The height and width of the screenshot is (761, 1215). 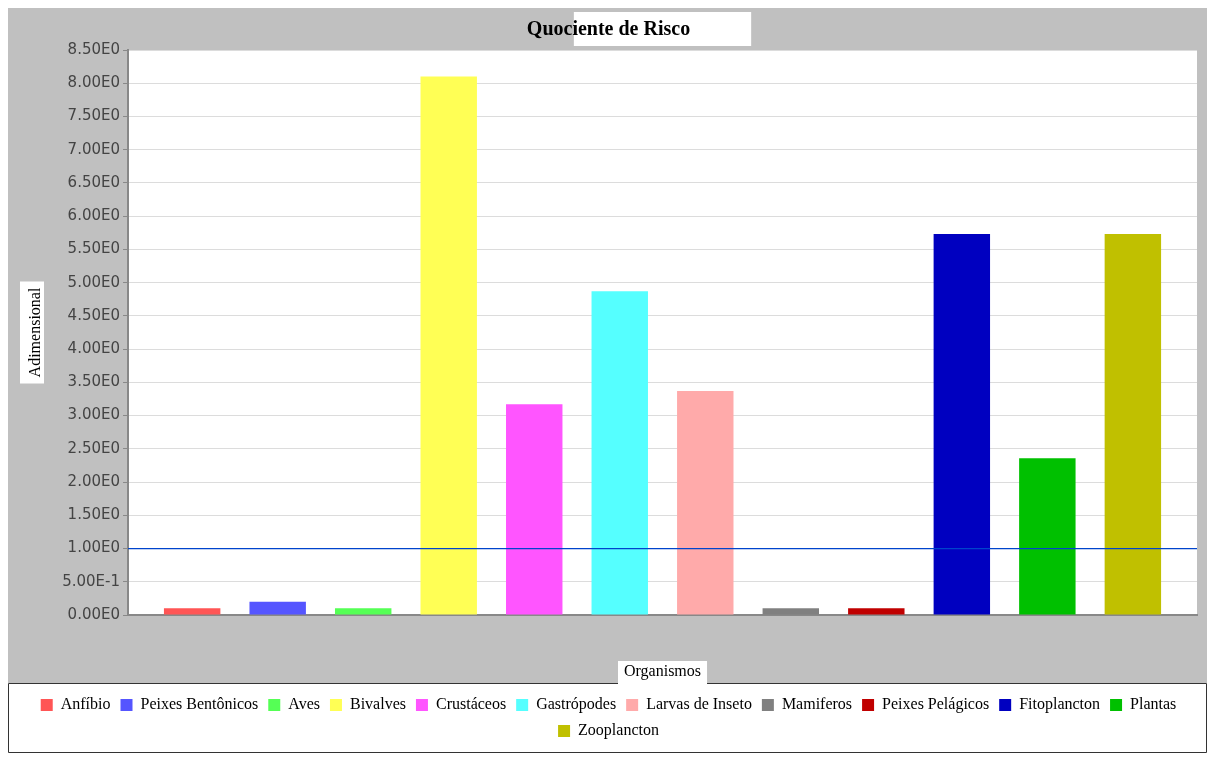 I want to click on y-tick-label: 2.50E0, so click(x=94, y=447).